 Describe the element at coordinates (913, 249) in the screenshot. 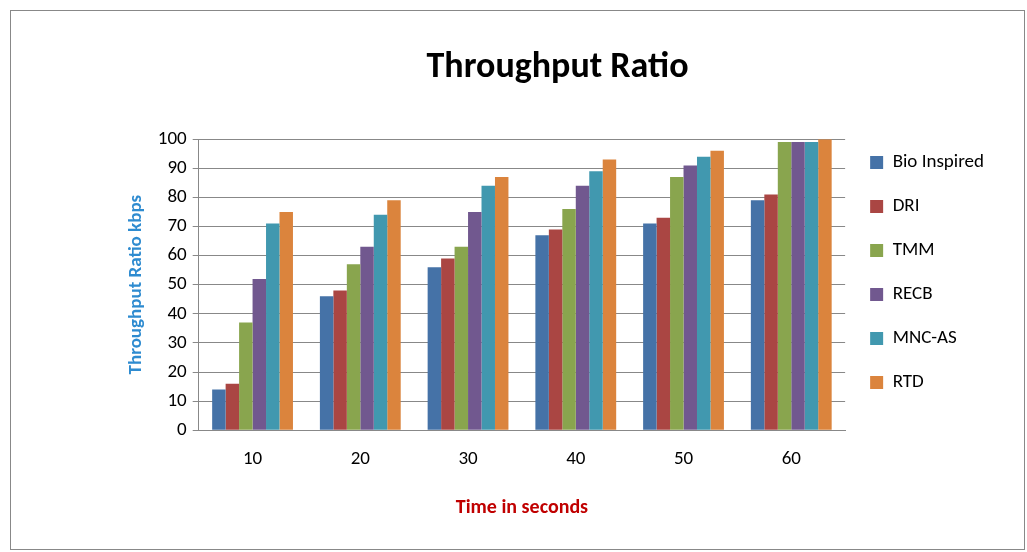

I see `legend-label: TMM` at that location.